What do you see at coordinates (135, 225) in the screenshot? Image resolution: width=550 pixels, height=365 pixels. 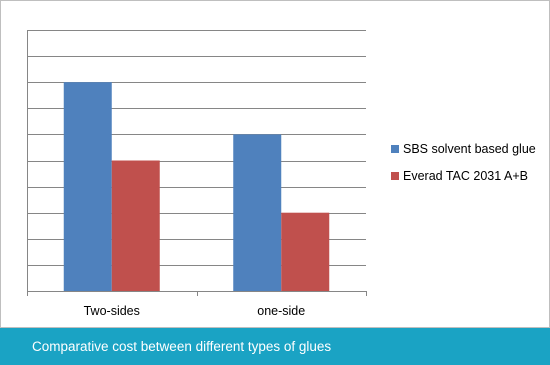 I see `bar-everad-two-sides` at bounding box center [135, 225].